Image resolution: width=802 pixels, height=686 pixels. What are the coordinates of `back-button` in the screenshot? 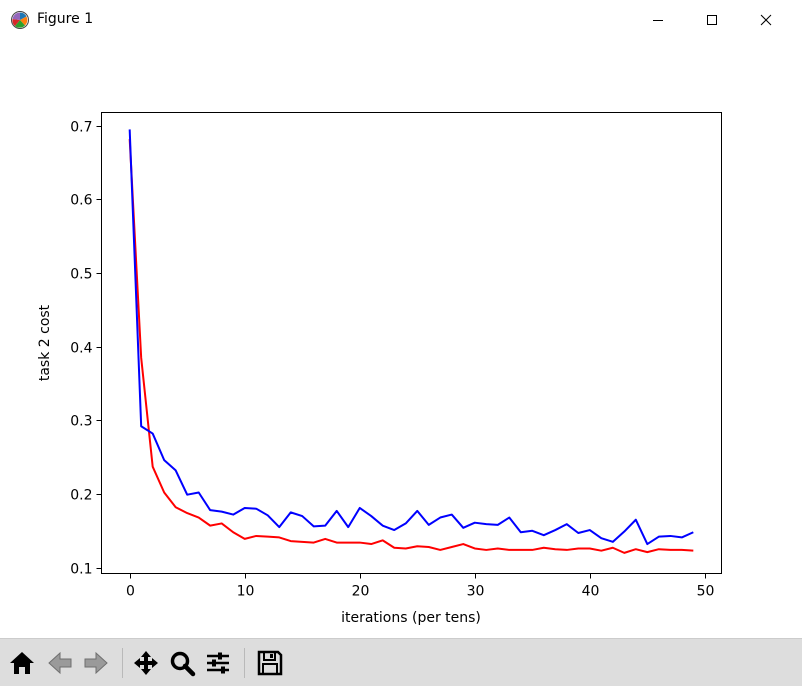 It's located at (60, 663).